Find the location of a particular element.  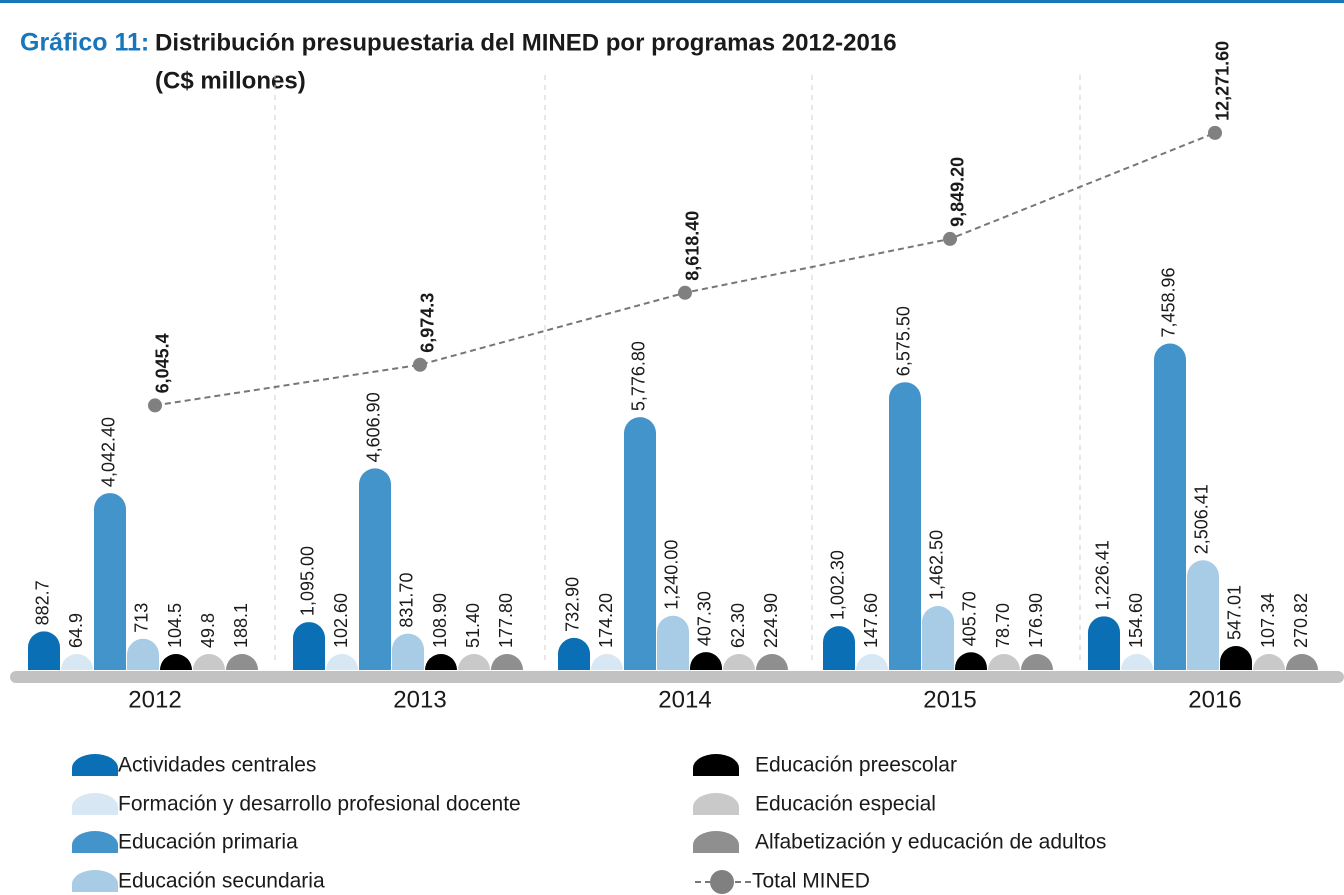

value-label: 107.34 is located at coordinates (1268, 620).